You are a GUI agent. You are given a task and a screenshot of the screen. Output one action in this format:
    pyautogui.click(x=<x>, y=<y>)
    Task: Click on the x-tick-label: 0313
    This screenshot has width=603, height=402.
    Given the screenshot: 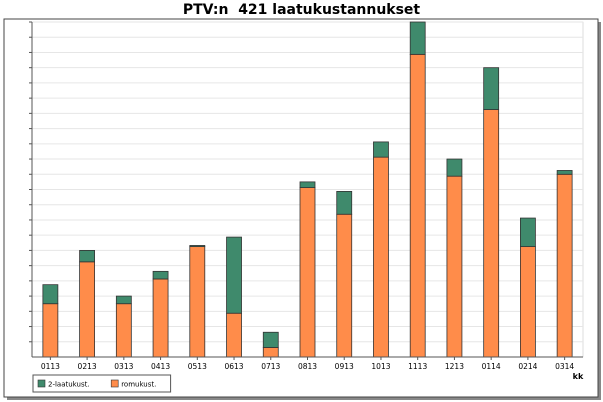 What is the action you would take?
    pyautogui.click(x=123, y=366)
    